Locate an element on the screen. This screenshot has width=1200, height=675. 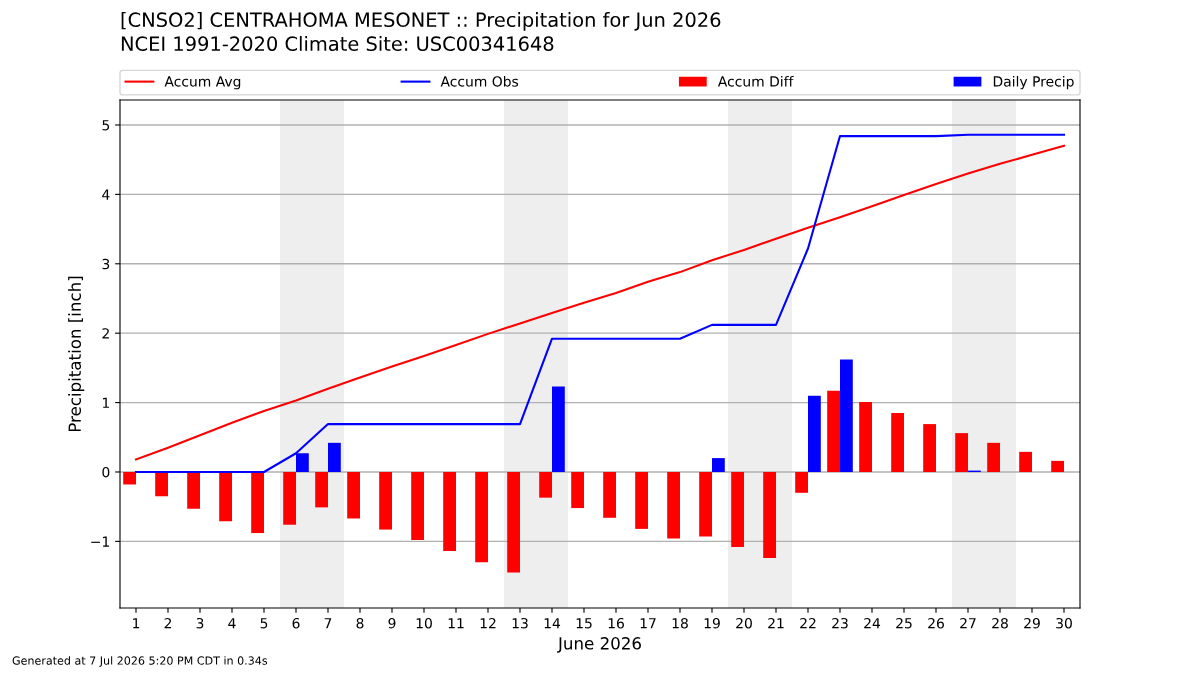
legend-label: Accum Diff is located at coordinates (755, 81).